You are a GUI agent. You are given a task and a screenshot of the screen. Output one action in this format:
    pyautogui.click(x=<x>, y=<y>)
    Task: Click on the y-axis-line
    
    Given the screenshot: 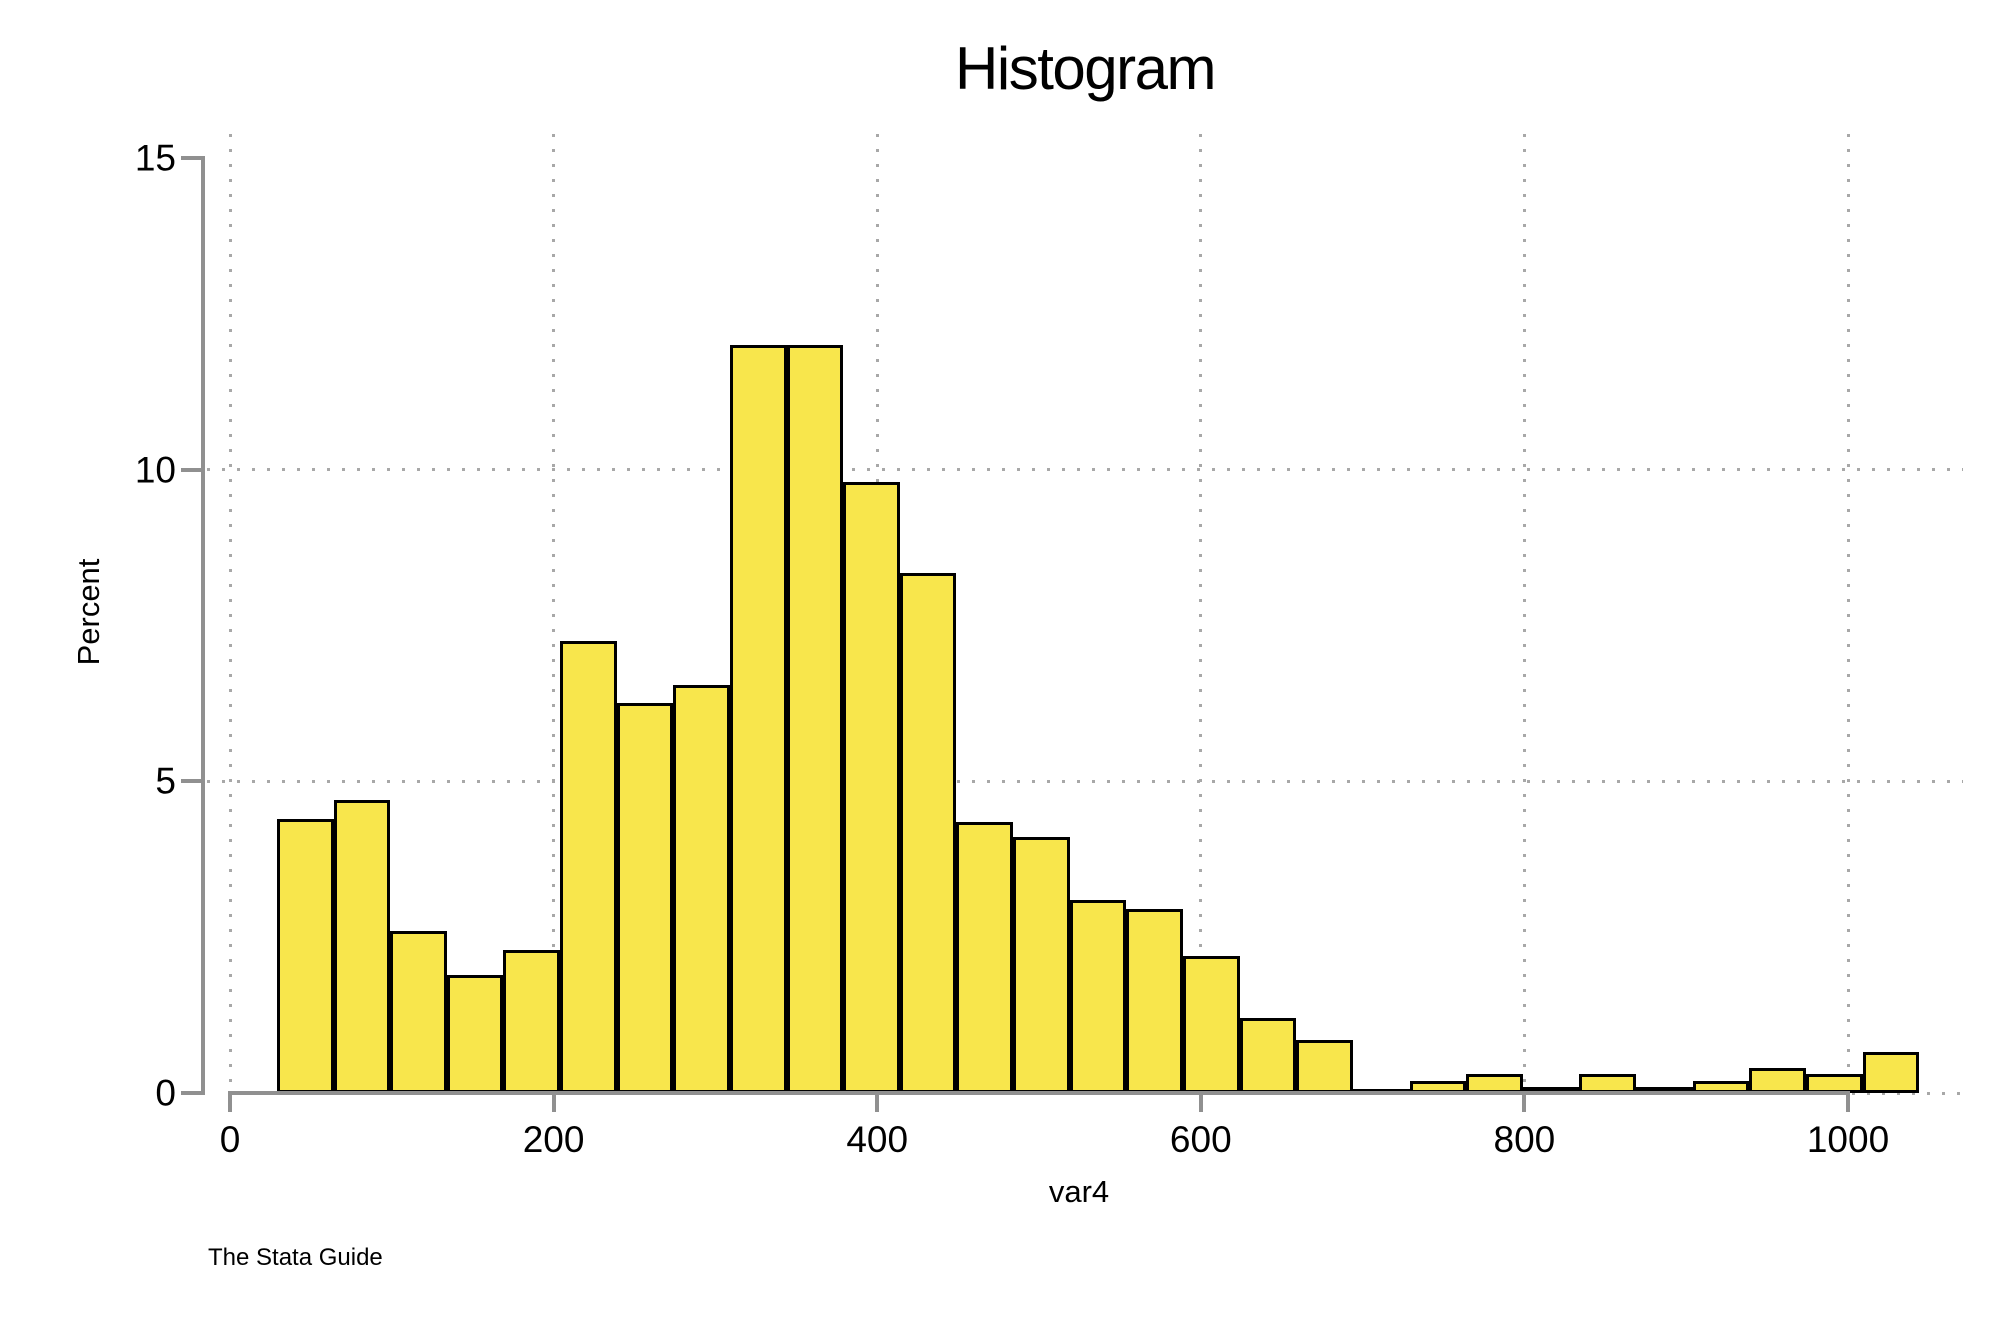 What is the action you would take?
    pyautogui.click(x=203, y=625)
    